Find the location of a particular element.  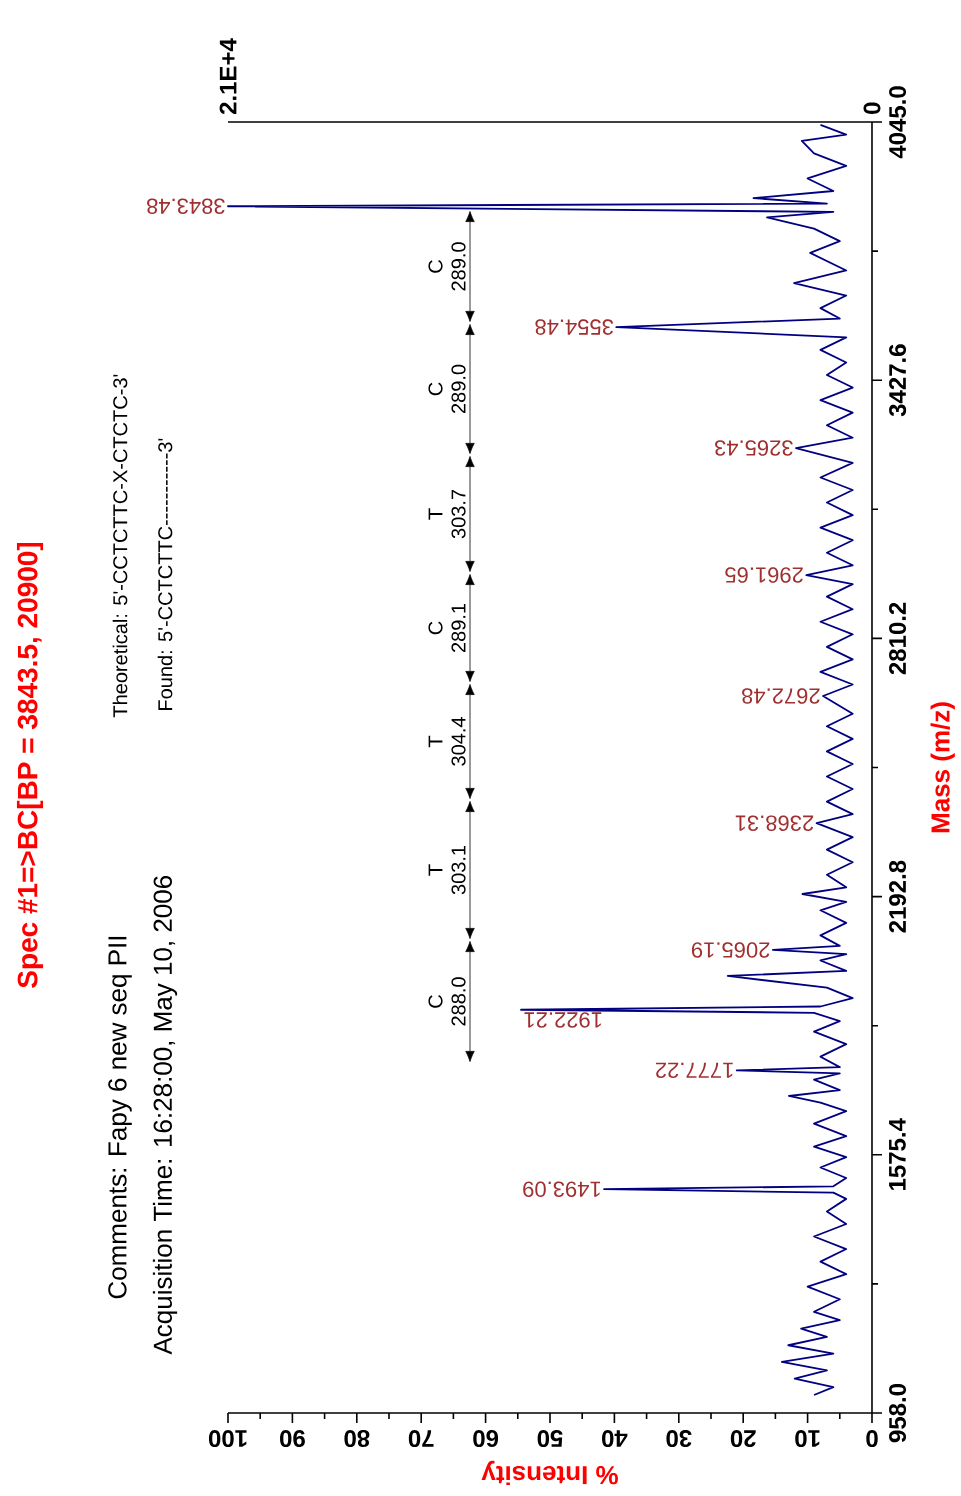

x-tick-label: 100 is located at coordinates (227, 1439).